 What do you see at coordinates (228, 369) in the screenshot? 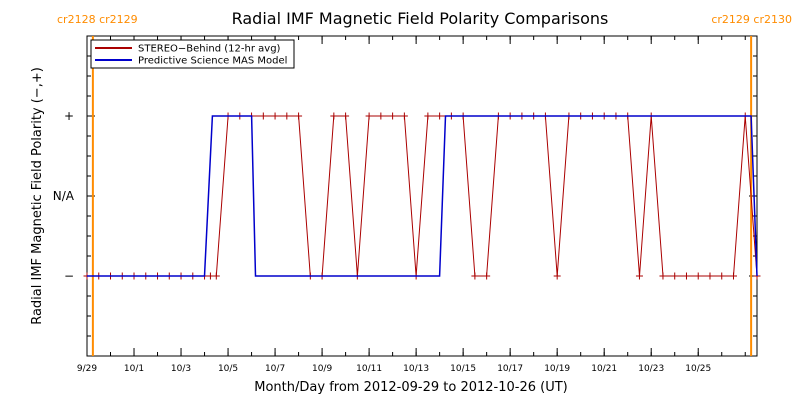
I see `x-tick-label: 10/5` at bounding box center [228, 369].